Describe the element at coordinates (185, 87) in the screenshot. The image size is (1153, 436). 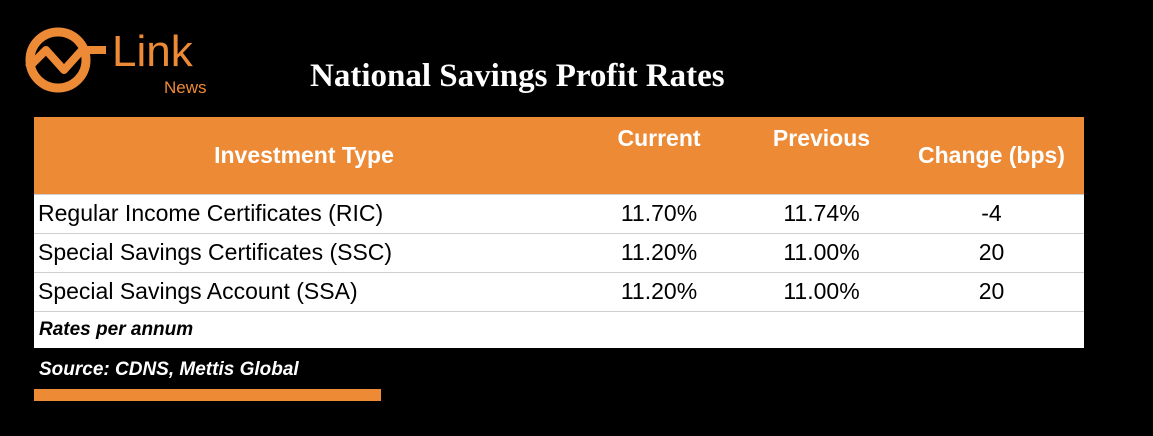
I see `brand-sub: News` at that location.